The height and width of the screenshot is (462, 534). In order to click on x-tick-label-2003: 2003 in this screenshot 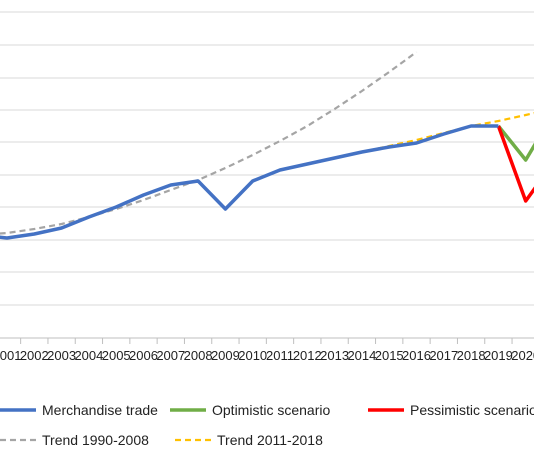, I will do `click(61, 355)`.